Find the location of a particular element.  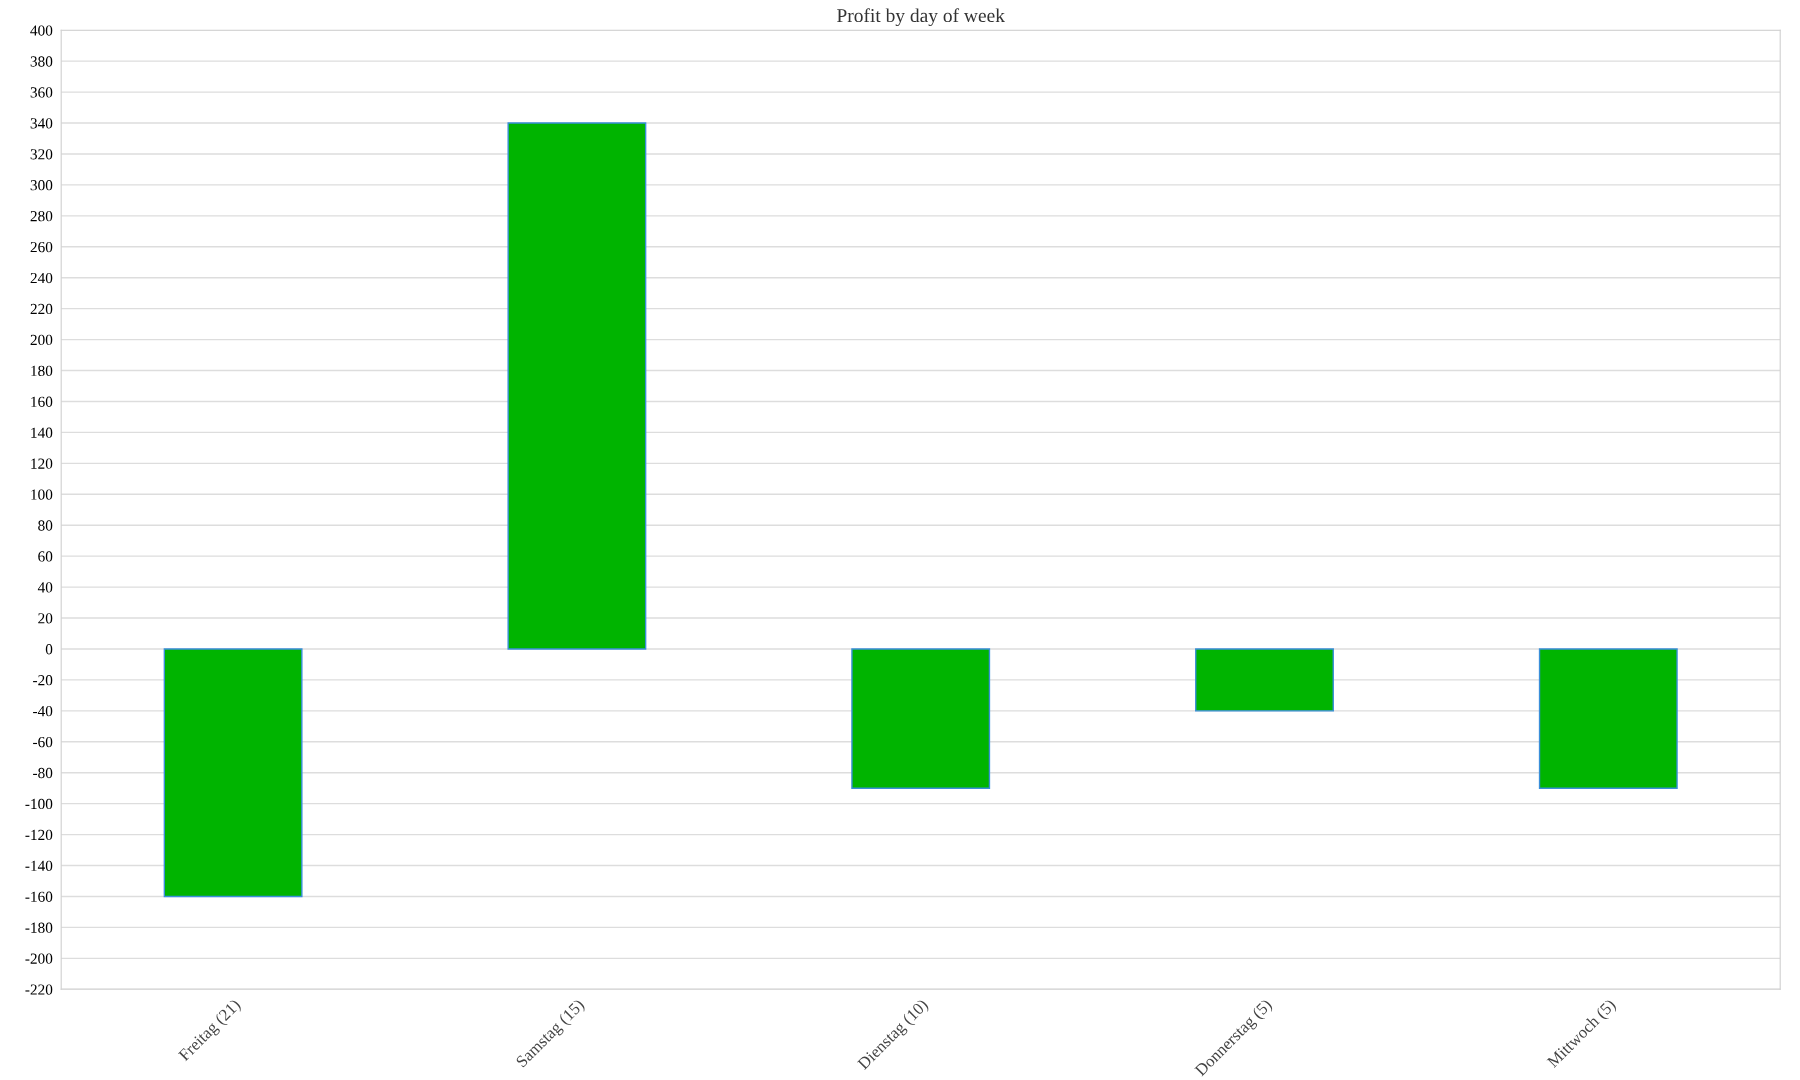

y-tick-label: -100 is located at coordinates (39, 804).